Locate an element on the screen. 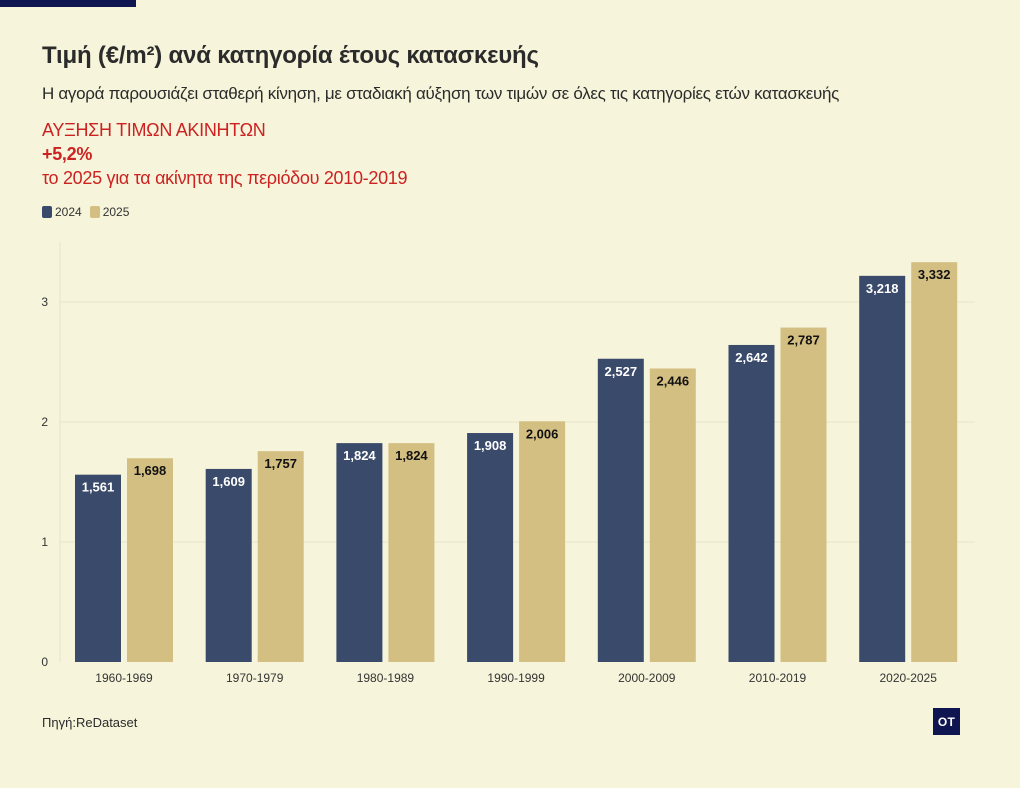  data-label-2024-1970-1979: 1,609 is located at coordinates (228, 481).